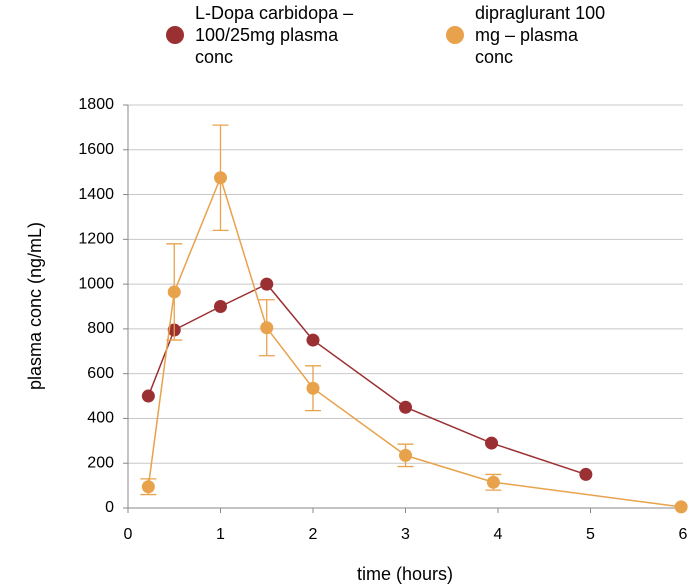 Image resolution: width=698 pixels, height=588 pixels. Describe the element at coordinates (96, 149) in the screenshot. I see `y-tick-label: 1600` at that location.